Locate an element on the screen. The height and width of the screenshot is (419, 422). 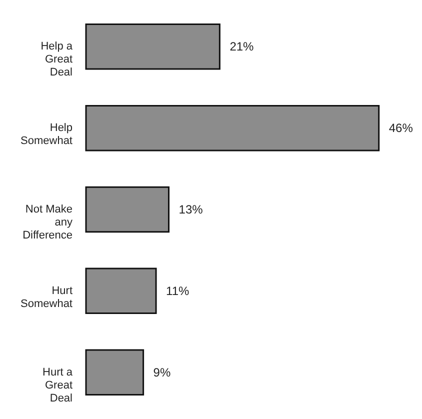
y-tick-label: Hurt a Great Deal is located at coordinates (58, 385).